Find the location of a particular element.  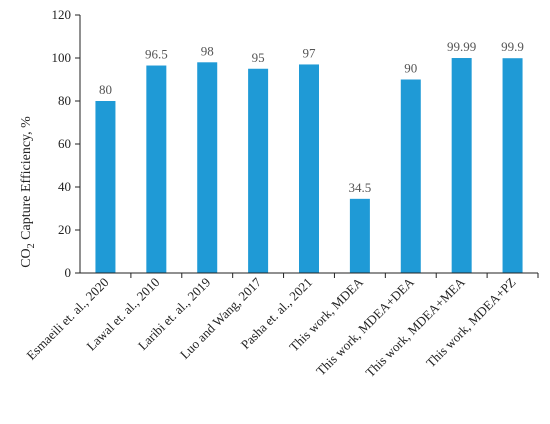

data-label: 97 is located at coordinates (310, 52).